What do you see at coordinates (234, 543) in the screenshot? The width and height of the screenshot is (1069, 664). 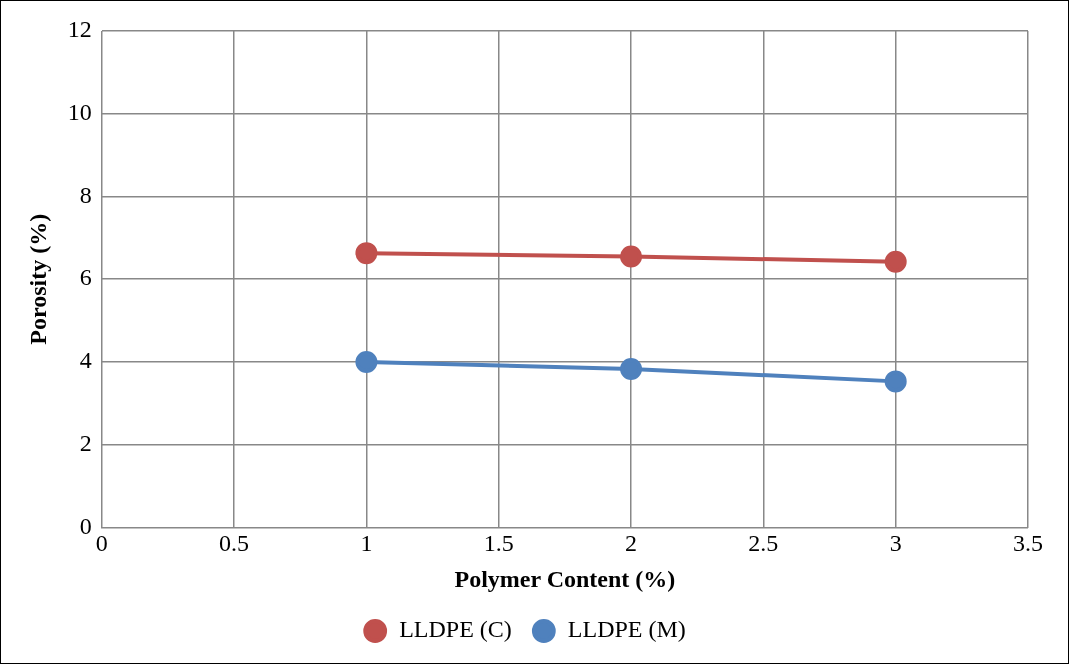 I see `x-tick-label: 0.5` at bounding box center [234, 543].